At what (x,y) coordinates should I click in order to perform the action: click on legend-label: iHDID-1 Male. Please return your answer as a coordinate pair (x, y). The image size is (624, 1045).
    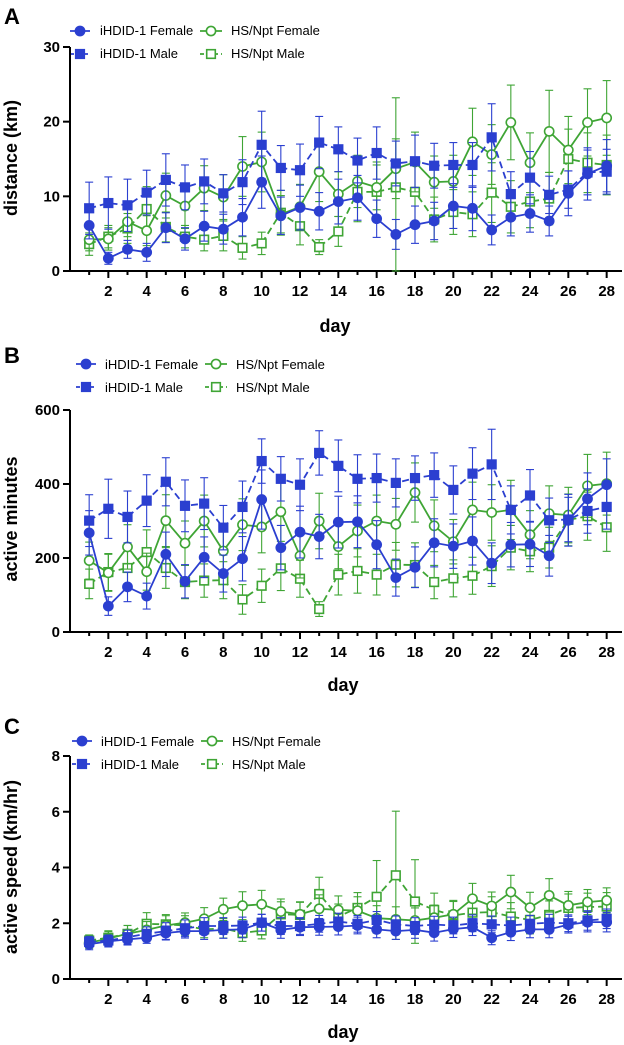
    Looking at the image, I should click on (144, 387).